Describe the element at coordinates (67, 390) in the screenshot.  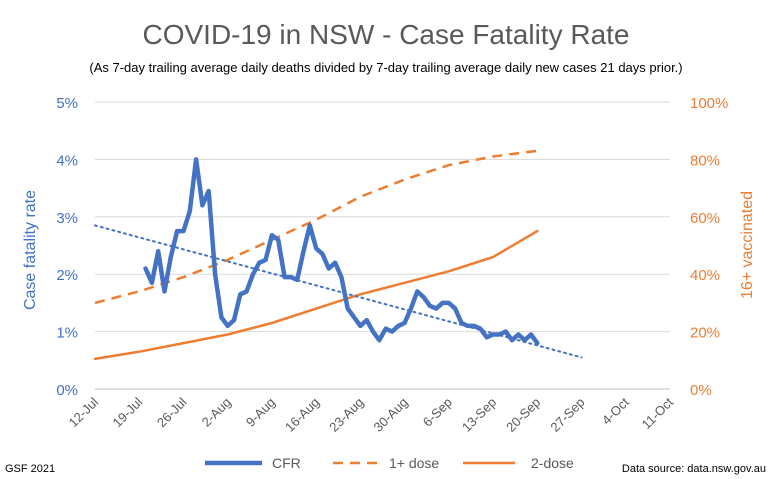
I see `y-tick-label-left: 0%` at that location.